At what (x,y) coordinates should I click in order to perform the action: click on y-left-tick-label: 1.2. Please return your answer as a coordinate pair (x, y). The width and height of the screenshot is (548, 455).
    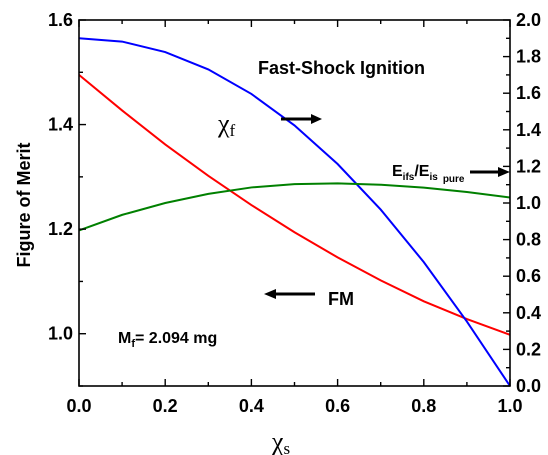
    Looking at the image, I should click on (60, 229).